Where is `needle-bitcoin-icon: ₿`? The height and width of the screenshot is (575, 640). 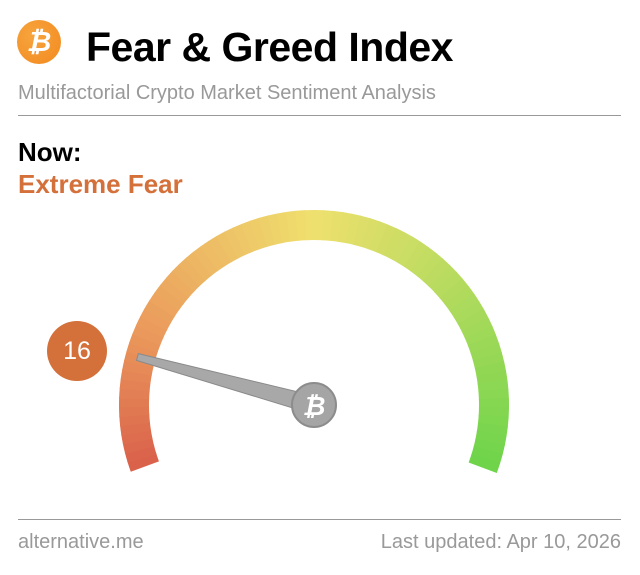 needle-bitcoin-icon: ₿ is located at coordinates (314, 406).